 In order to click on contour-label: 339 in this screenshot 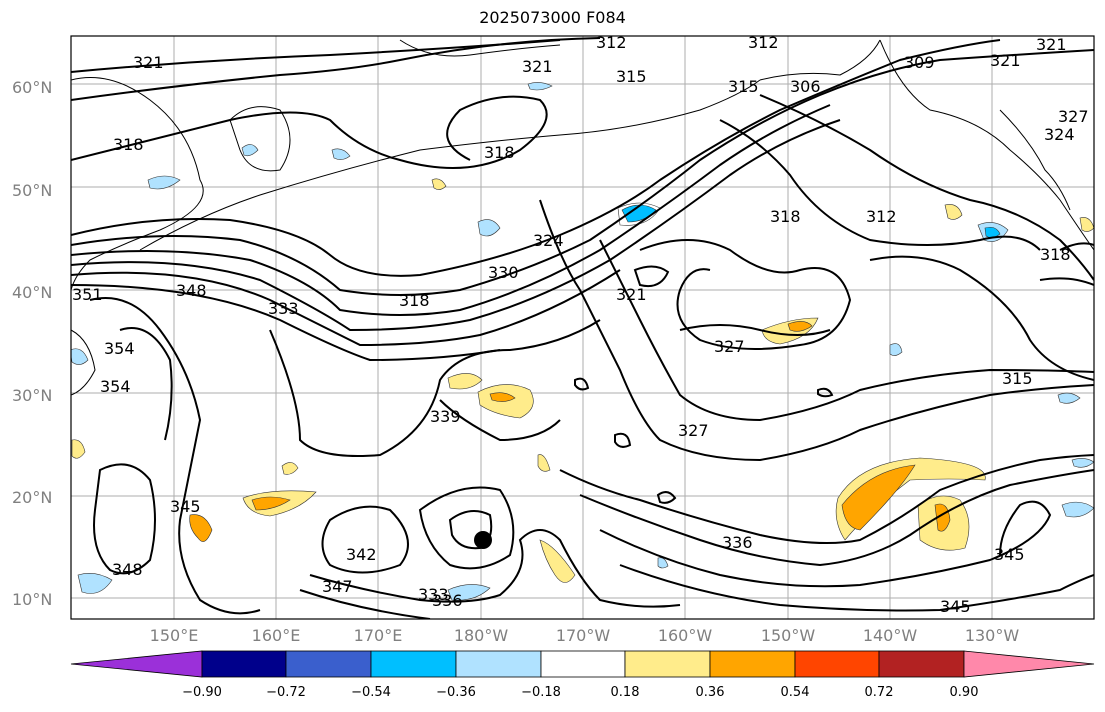, I will do `click(445, 416)`.